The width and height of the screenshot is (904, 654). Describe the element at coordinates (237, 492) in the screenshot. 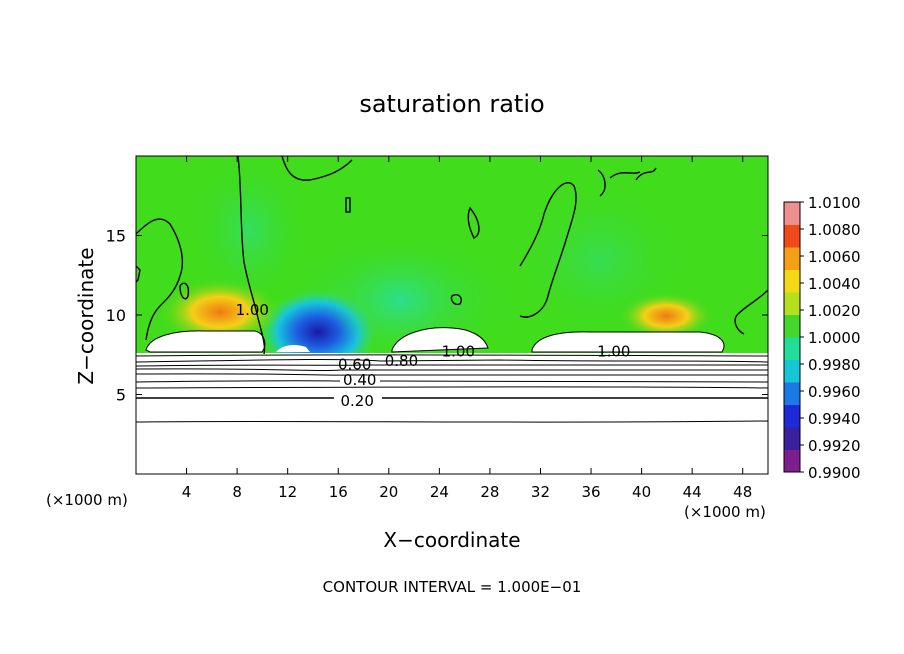

I see `x-tick-label: 8` at that location.